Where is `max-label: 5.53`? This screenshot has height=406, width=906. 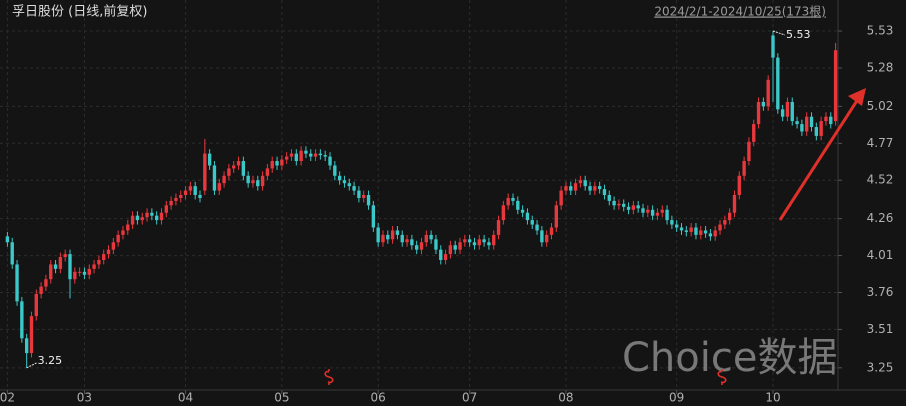 max-label: 5.53 is located at coordinates (798, 34).